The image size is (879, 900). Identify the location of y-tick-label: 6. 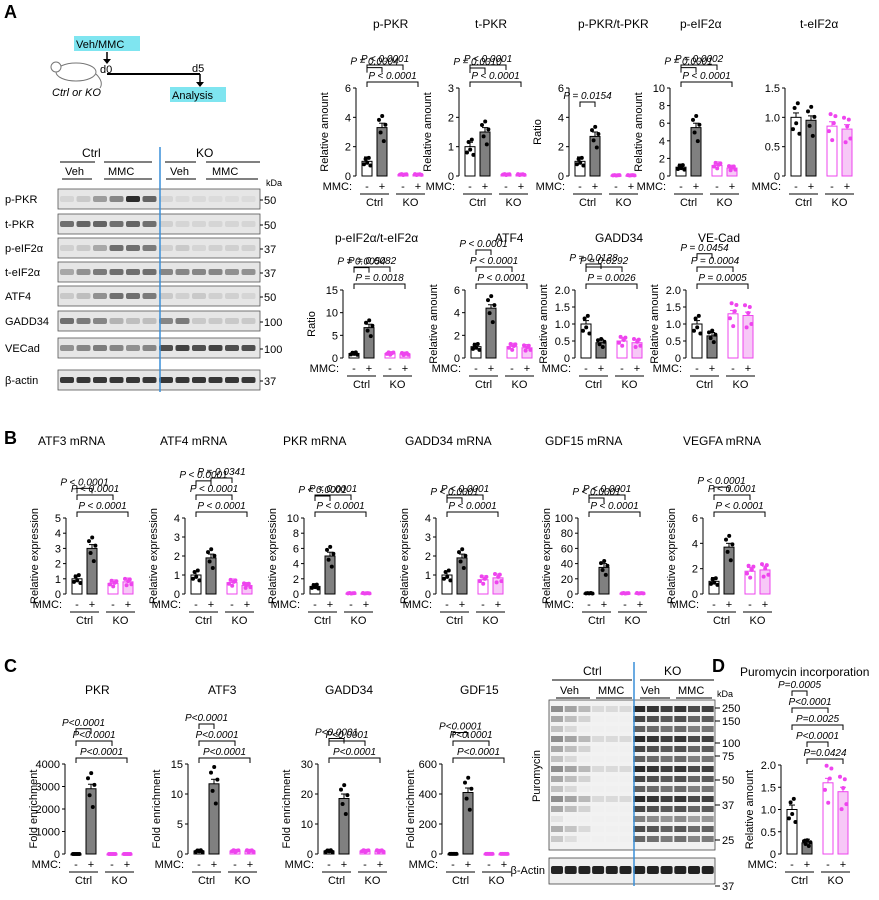
(348, 89).